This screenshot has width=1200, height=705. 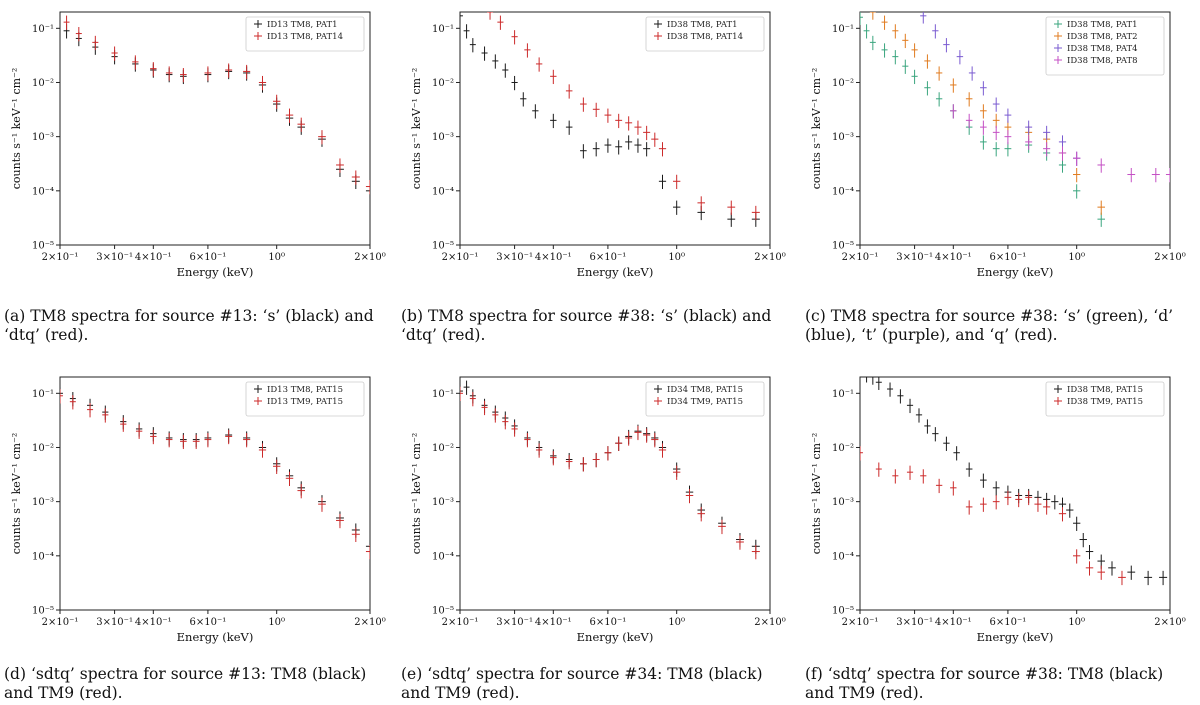 I want to click on legend-label: ID13 TM8, PAT14, so click(x=305, y=37).